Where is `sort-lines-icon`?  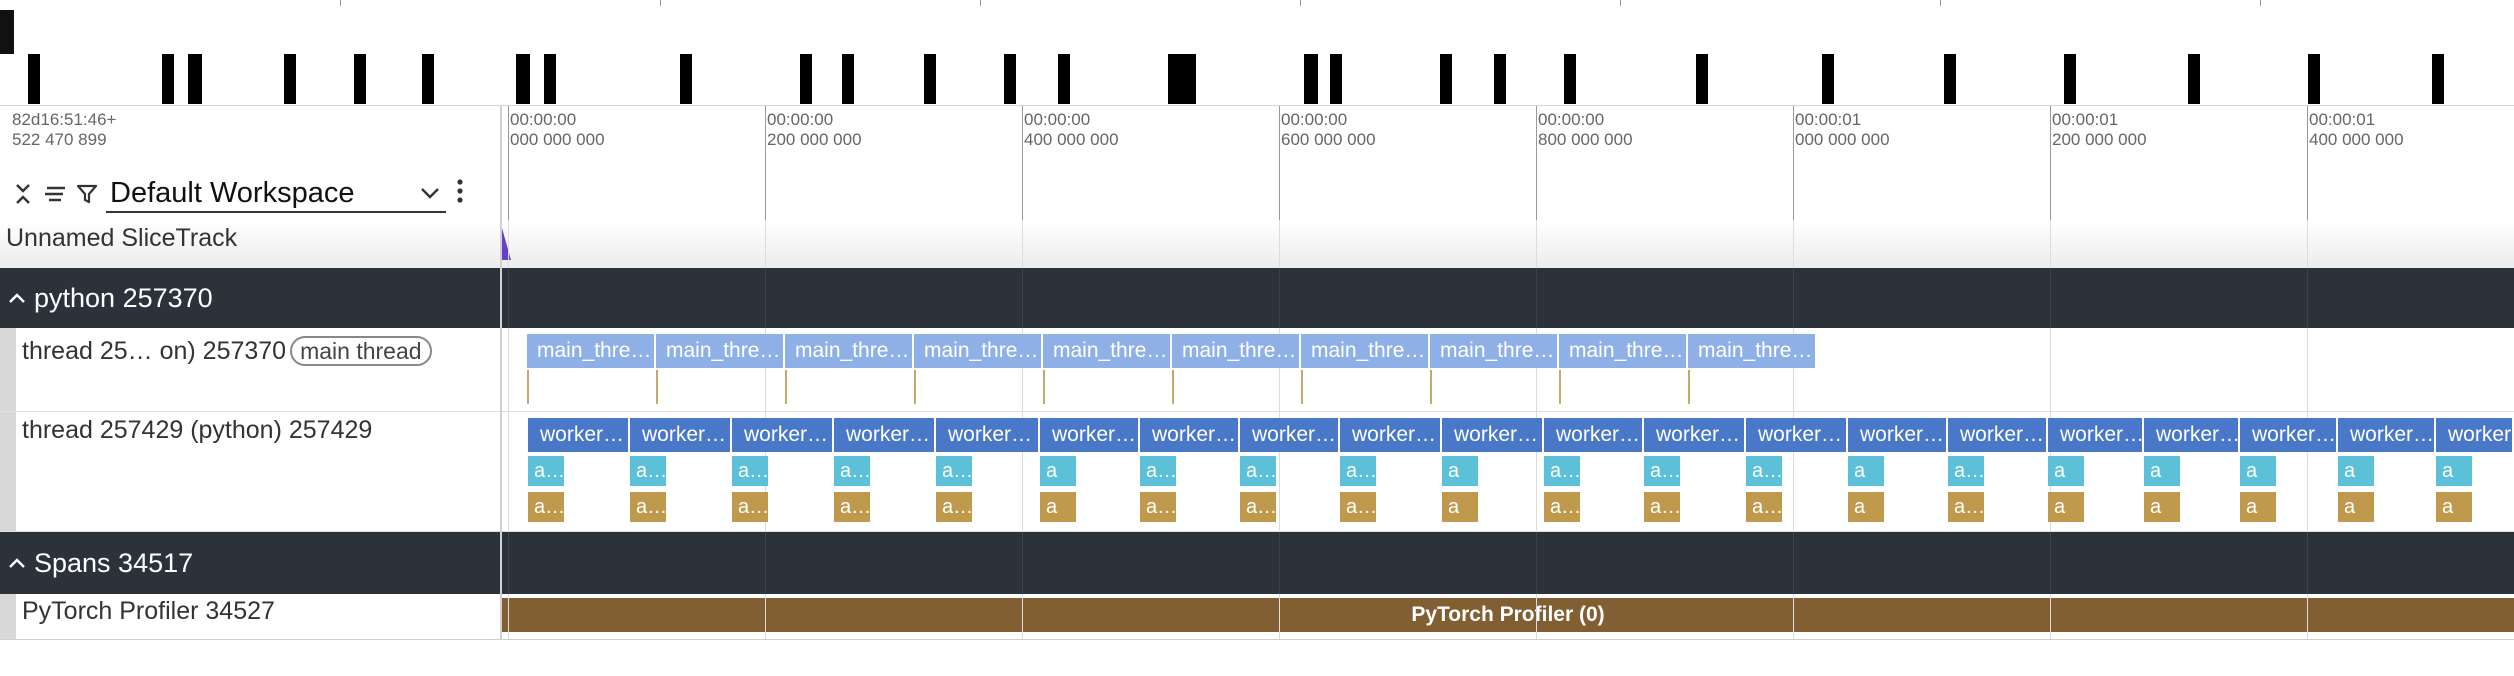 sort-lines-icon is located at coordinates (55, 194).